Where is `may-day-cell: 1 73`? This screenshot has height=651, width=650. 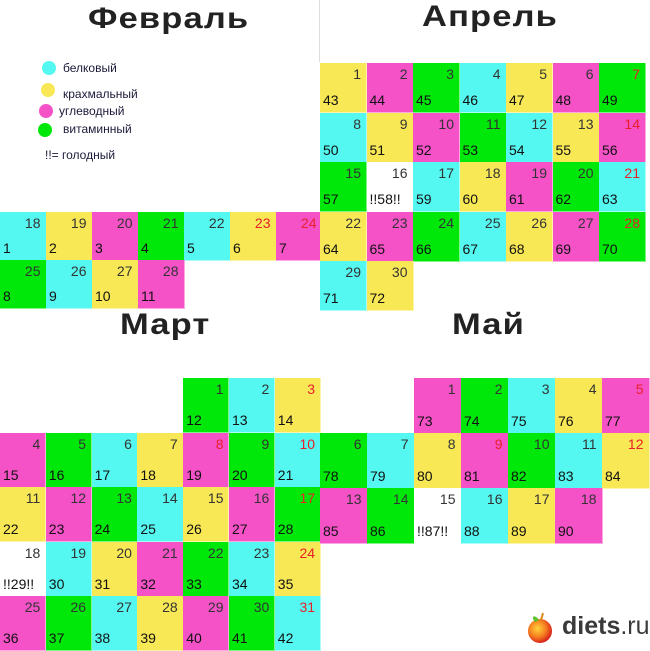
may-day-cell: 1 73 is located at coordinates (438, 406).